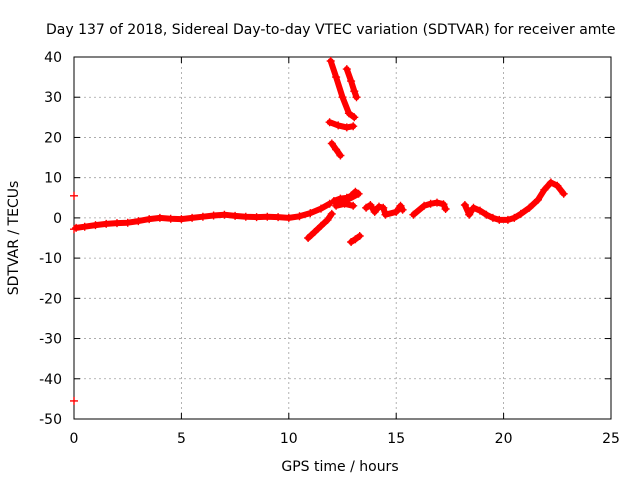 The height and width of the screenshot is (480, 640). I want to click on x-tick-label: 5, so click(181, 439).